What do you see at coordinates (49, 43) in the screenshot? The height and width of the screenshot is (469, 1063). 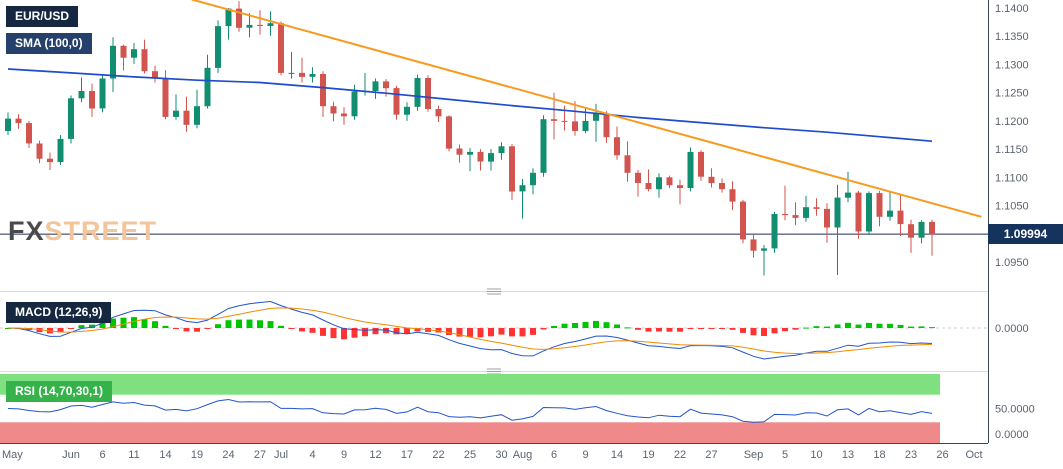 I see `sma-indicator-label: SMA (100,0)` at bounding box center [49, 43].